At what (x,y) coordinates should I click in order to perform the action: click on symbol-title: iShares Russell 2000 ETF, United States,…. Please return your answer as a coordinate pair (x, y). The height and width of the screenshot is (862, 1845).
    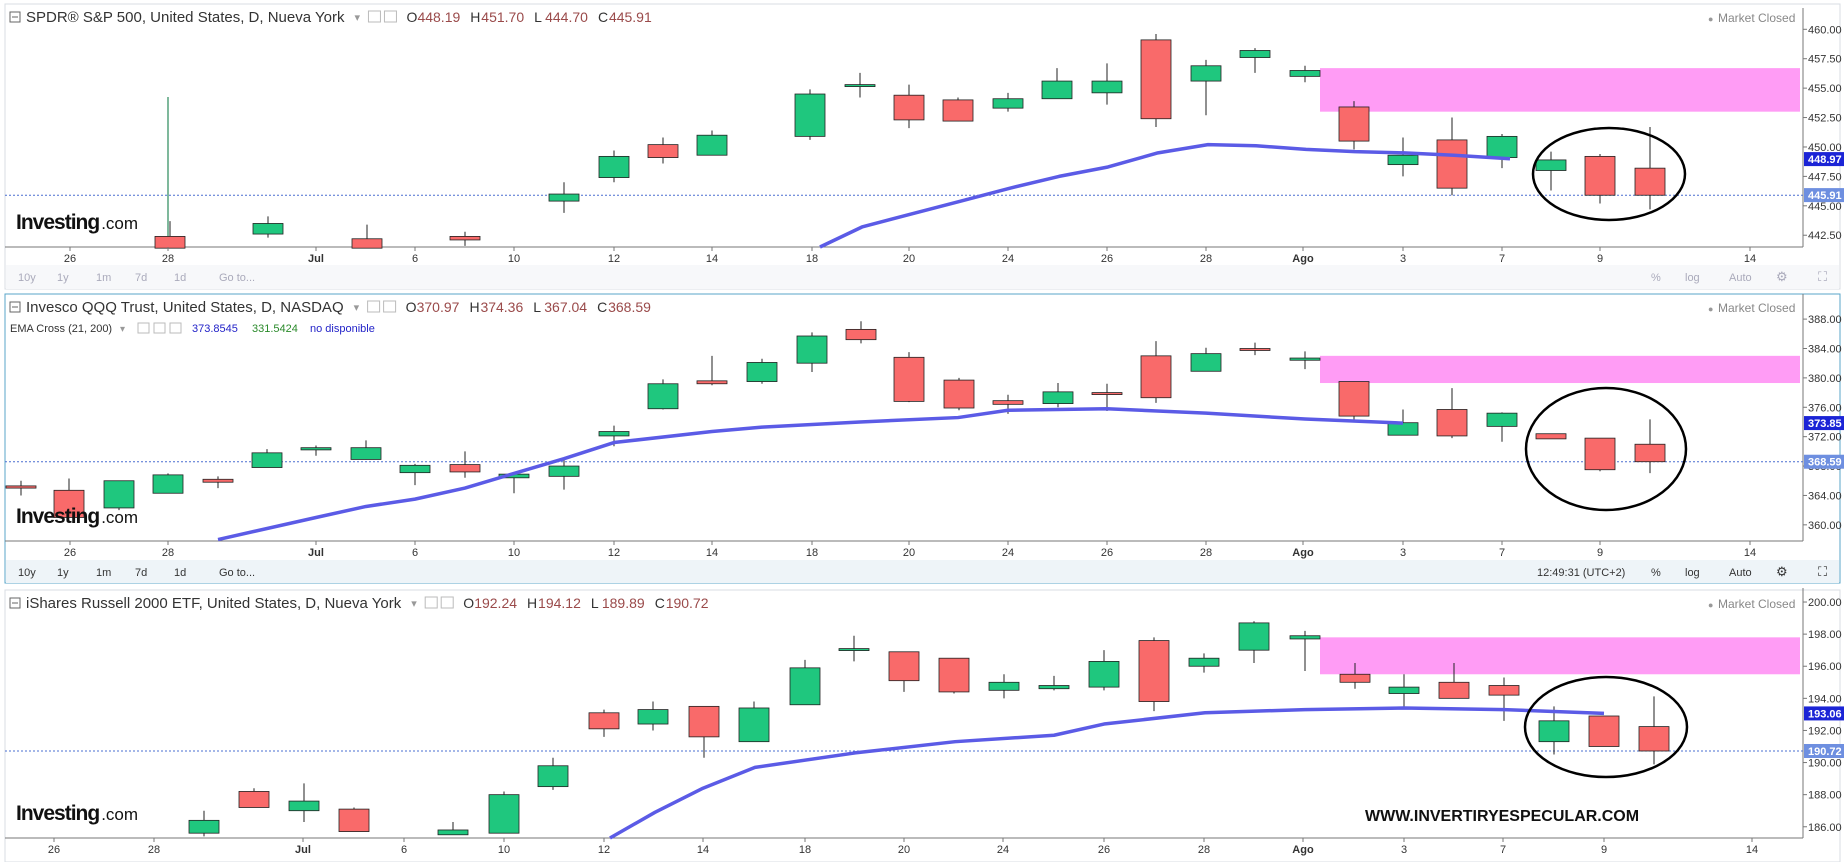
    Looking at the image, I should click on (214, 603).